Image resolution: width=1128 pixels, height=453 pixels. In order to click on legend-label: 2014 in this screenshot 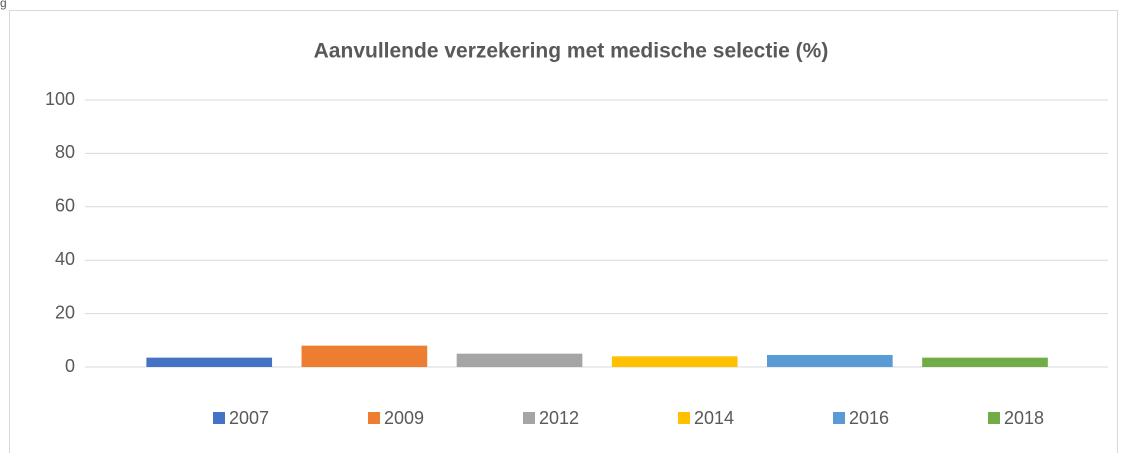, I will do `click(714, 418)`.